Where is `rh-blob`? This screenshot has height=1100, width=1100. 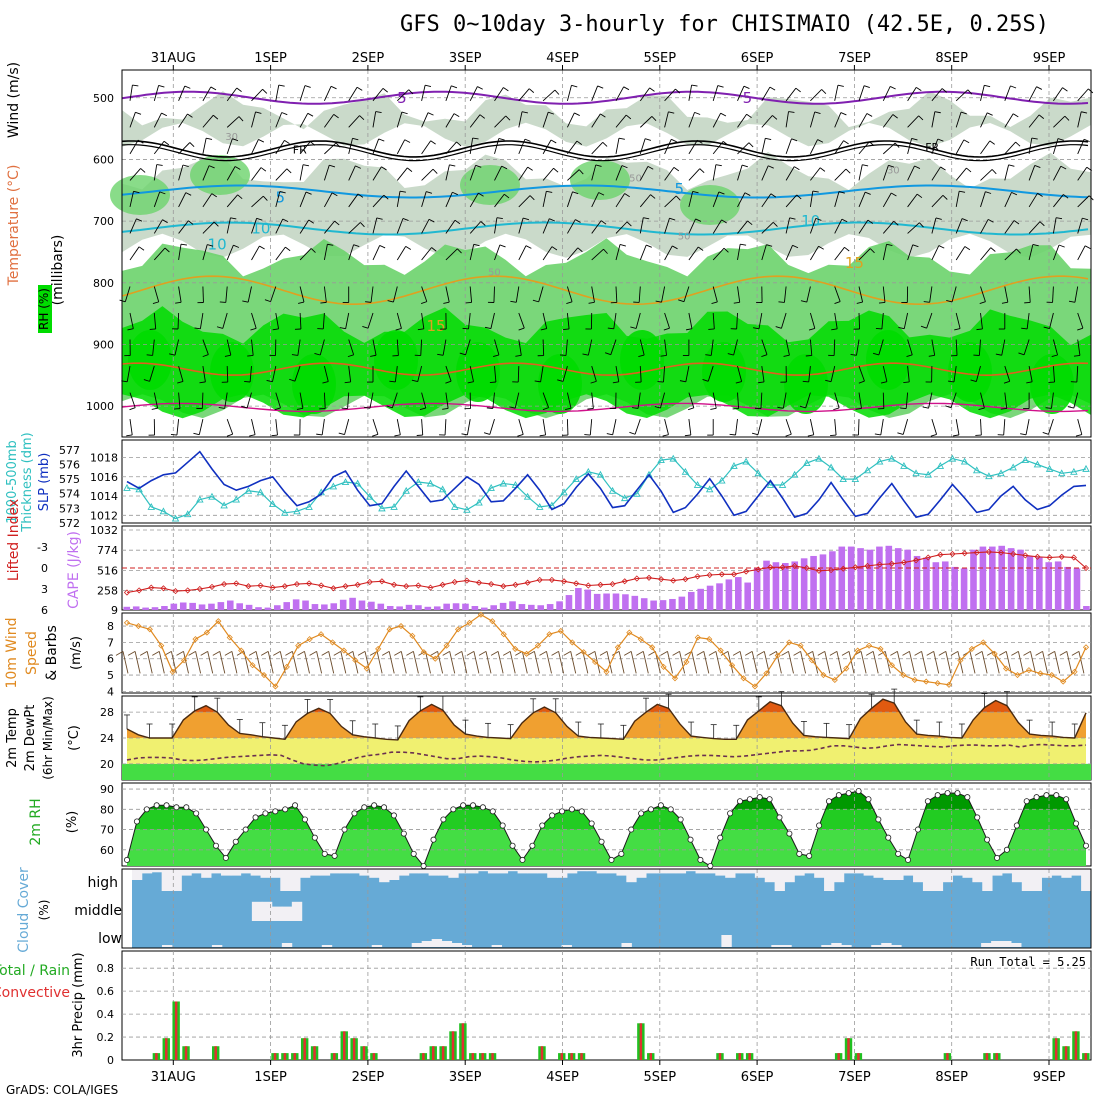
rh-blob is located at coordinates (642, 360).